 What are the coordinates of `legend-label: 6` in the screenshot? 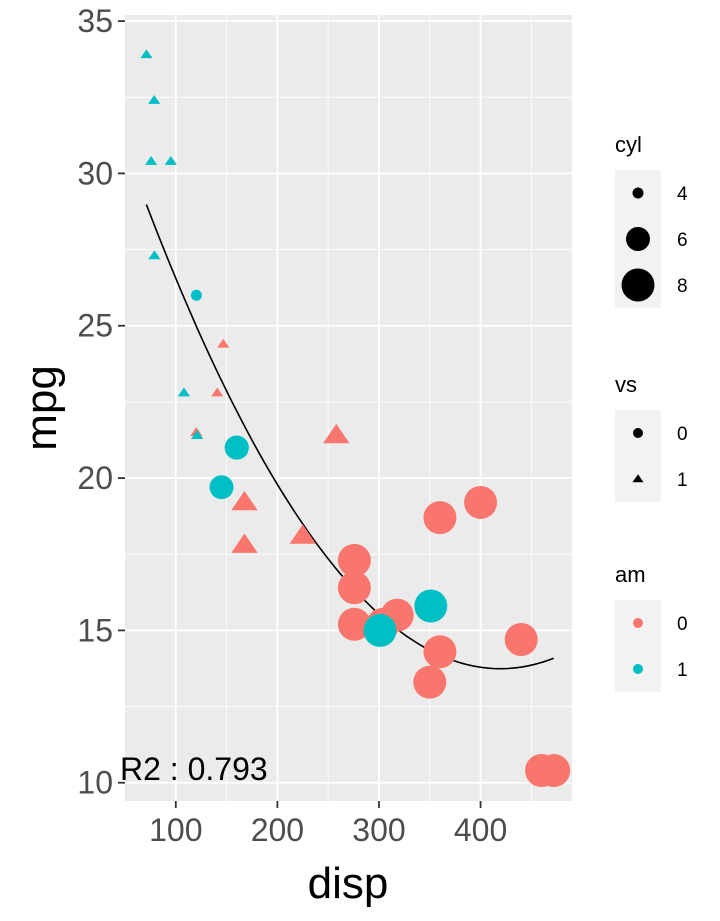 It's located at (682, 240).